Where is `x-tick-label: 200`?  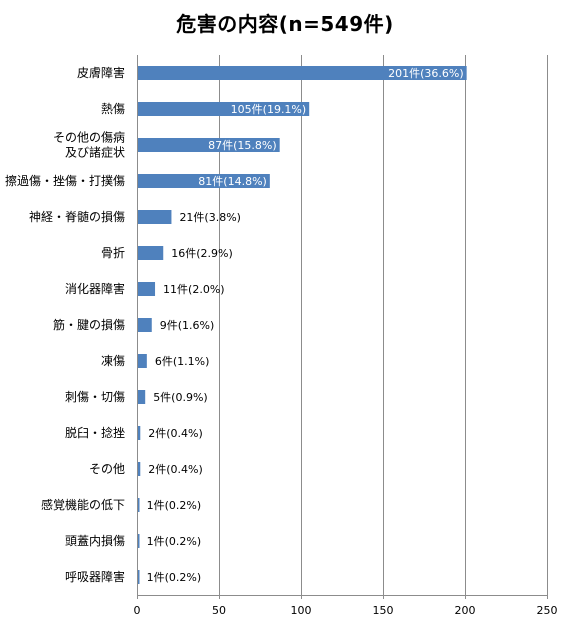
x-tick-label: 200 is located at coordinates (465, 610).